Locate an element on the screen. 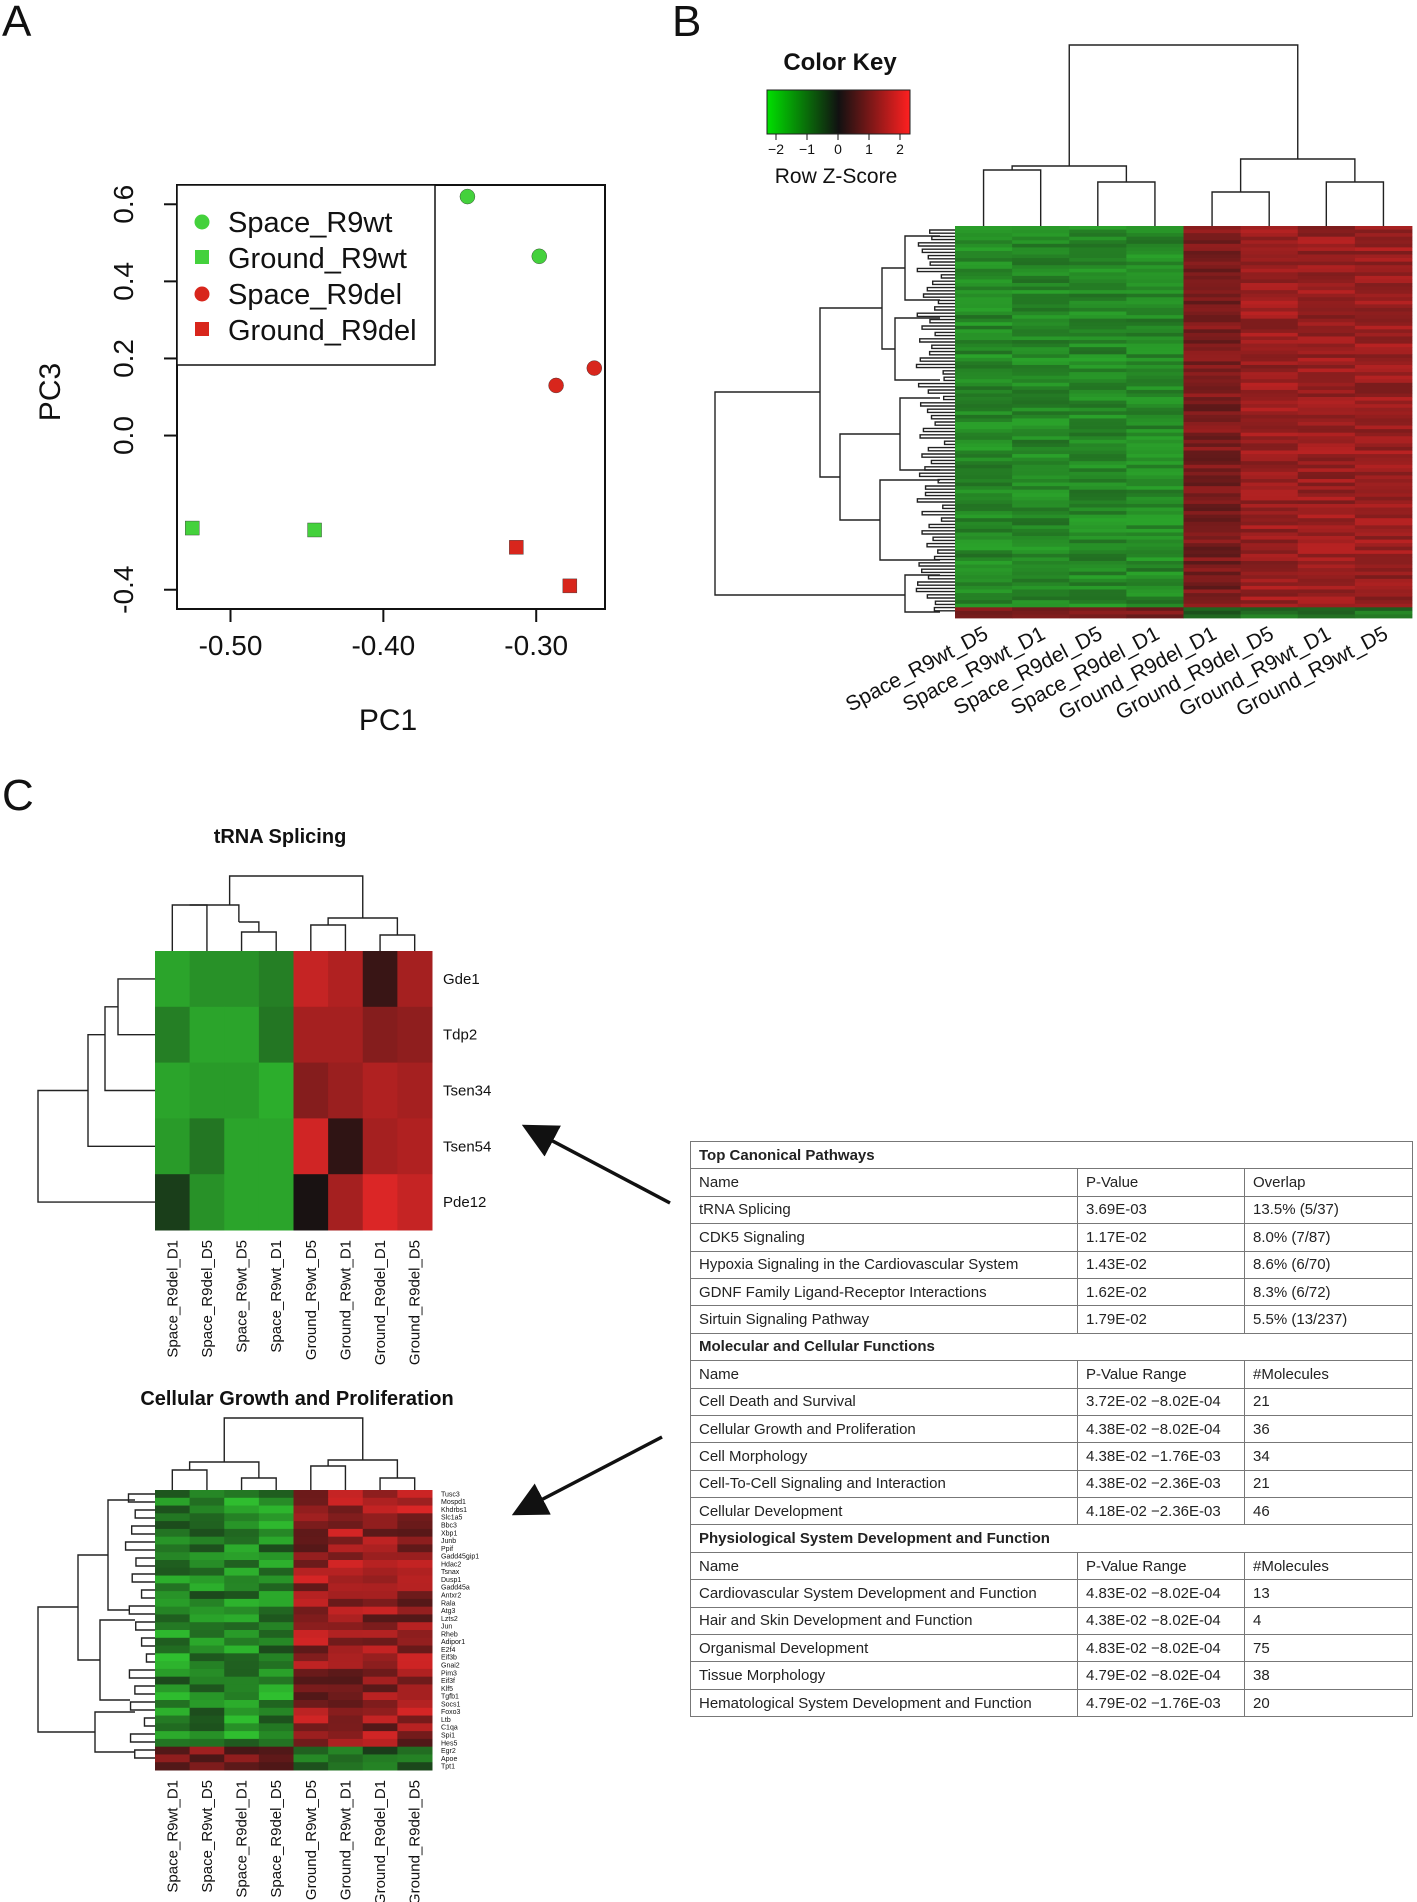 The height and width of the screenshot is (1902, 1417). heatmap-trna-column-dendrogram is located at coordinates (293, 913).